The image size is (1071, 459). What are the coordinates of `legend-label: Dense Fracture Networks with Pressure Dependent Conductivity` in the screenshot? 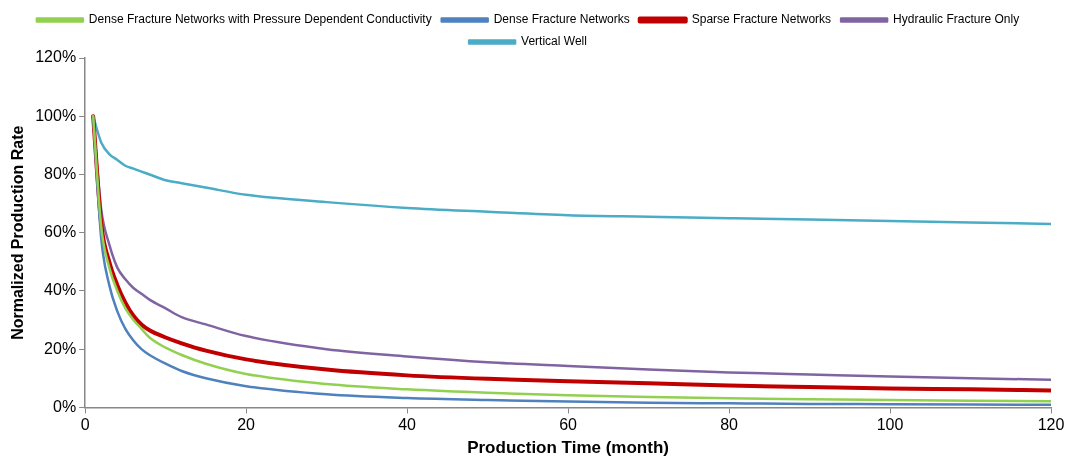 It's located at (260, 19).